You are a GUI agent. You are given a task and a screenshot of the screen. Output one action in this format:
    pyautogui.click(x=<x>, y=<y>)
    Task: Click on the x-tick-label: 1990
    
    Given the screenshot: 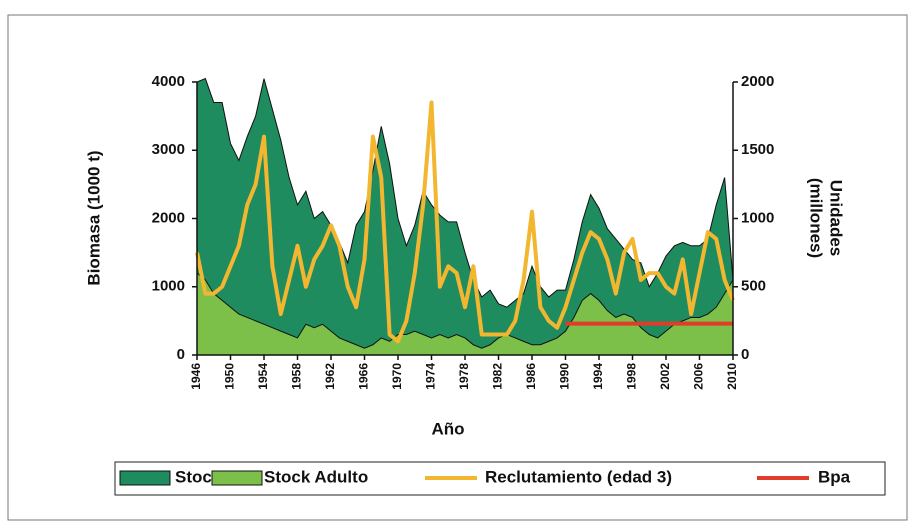 What is the action you would take?
    pyautogui.click(x=565, y=376)
    